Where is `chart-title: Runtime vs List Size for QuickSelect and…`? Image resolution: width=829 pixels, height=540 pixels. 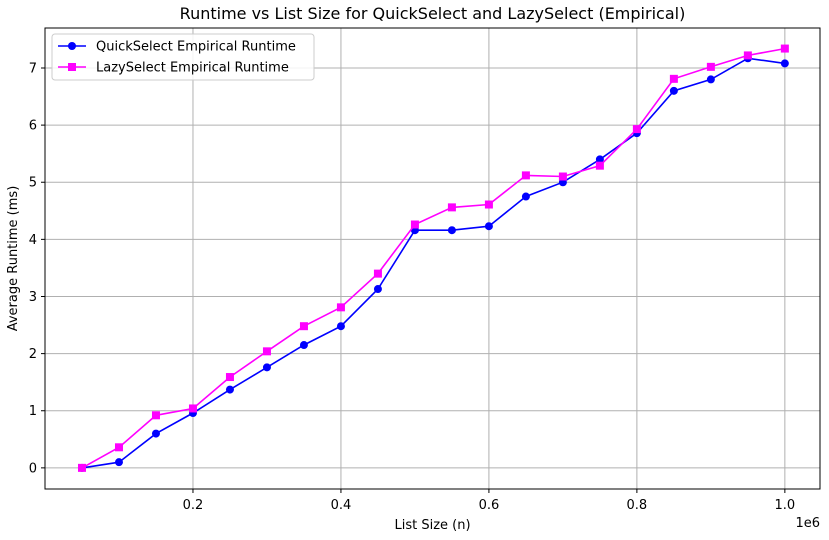
chart-title: Runtime vs List Size for QuickSelect and… is located at coordinates (433, 13).